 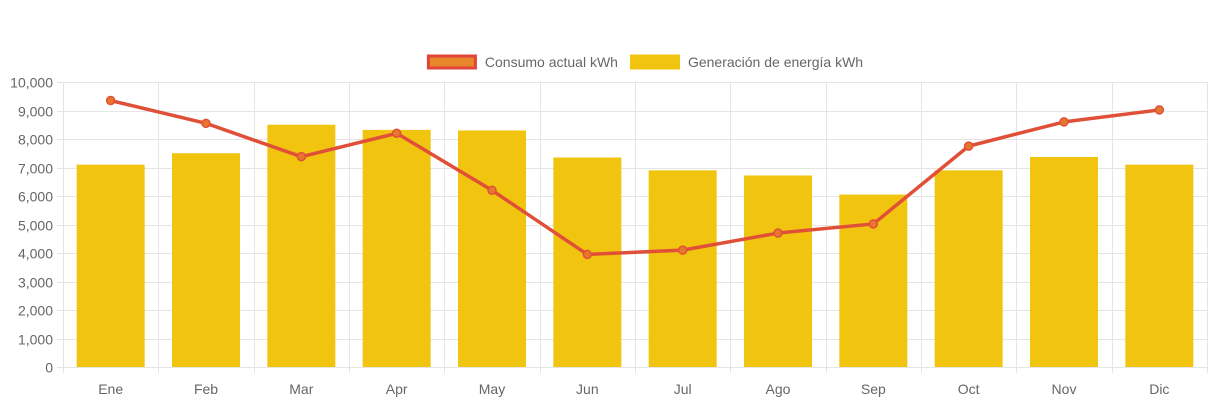 What do you see at coordinates (31, 83) in the screenshot?
I see `y-tick-label: 10,000` at bounding box center [31, 83].